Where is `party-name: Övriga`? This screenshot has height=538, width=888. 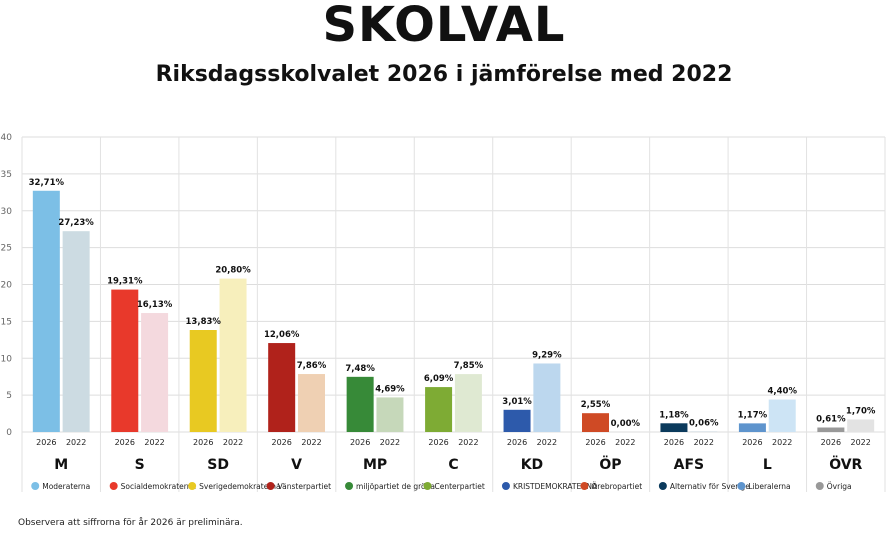
party-name: Övriga is located at coordinates (839, 486).